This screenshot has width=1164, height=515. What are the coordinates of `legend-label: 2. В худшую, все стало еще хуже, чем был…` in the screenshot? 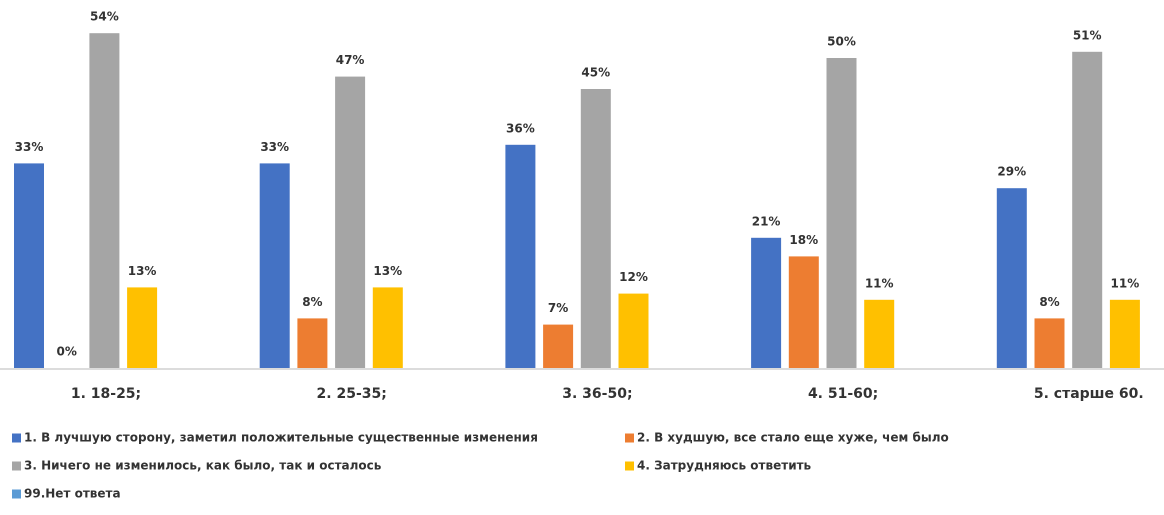 It's located at (793, 438).